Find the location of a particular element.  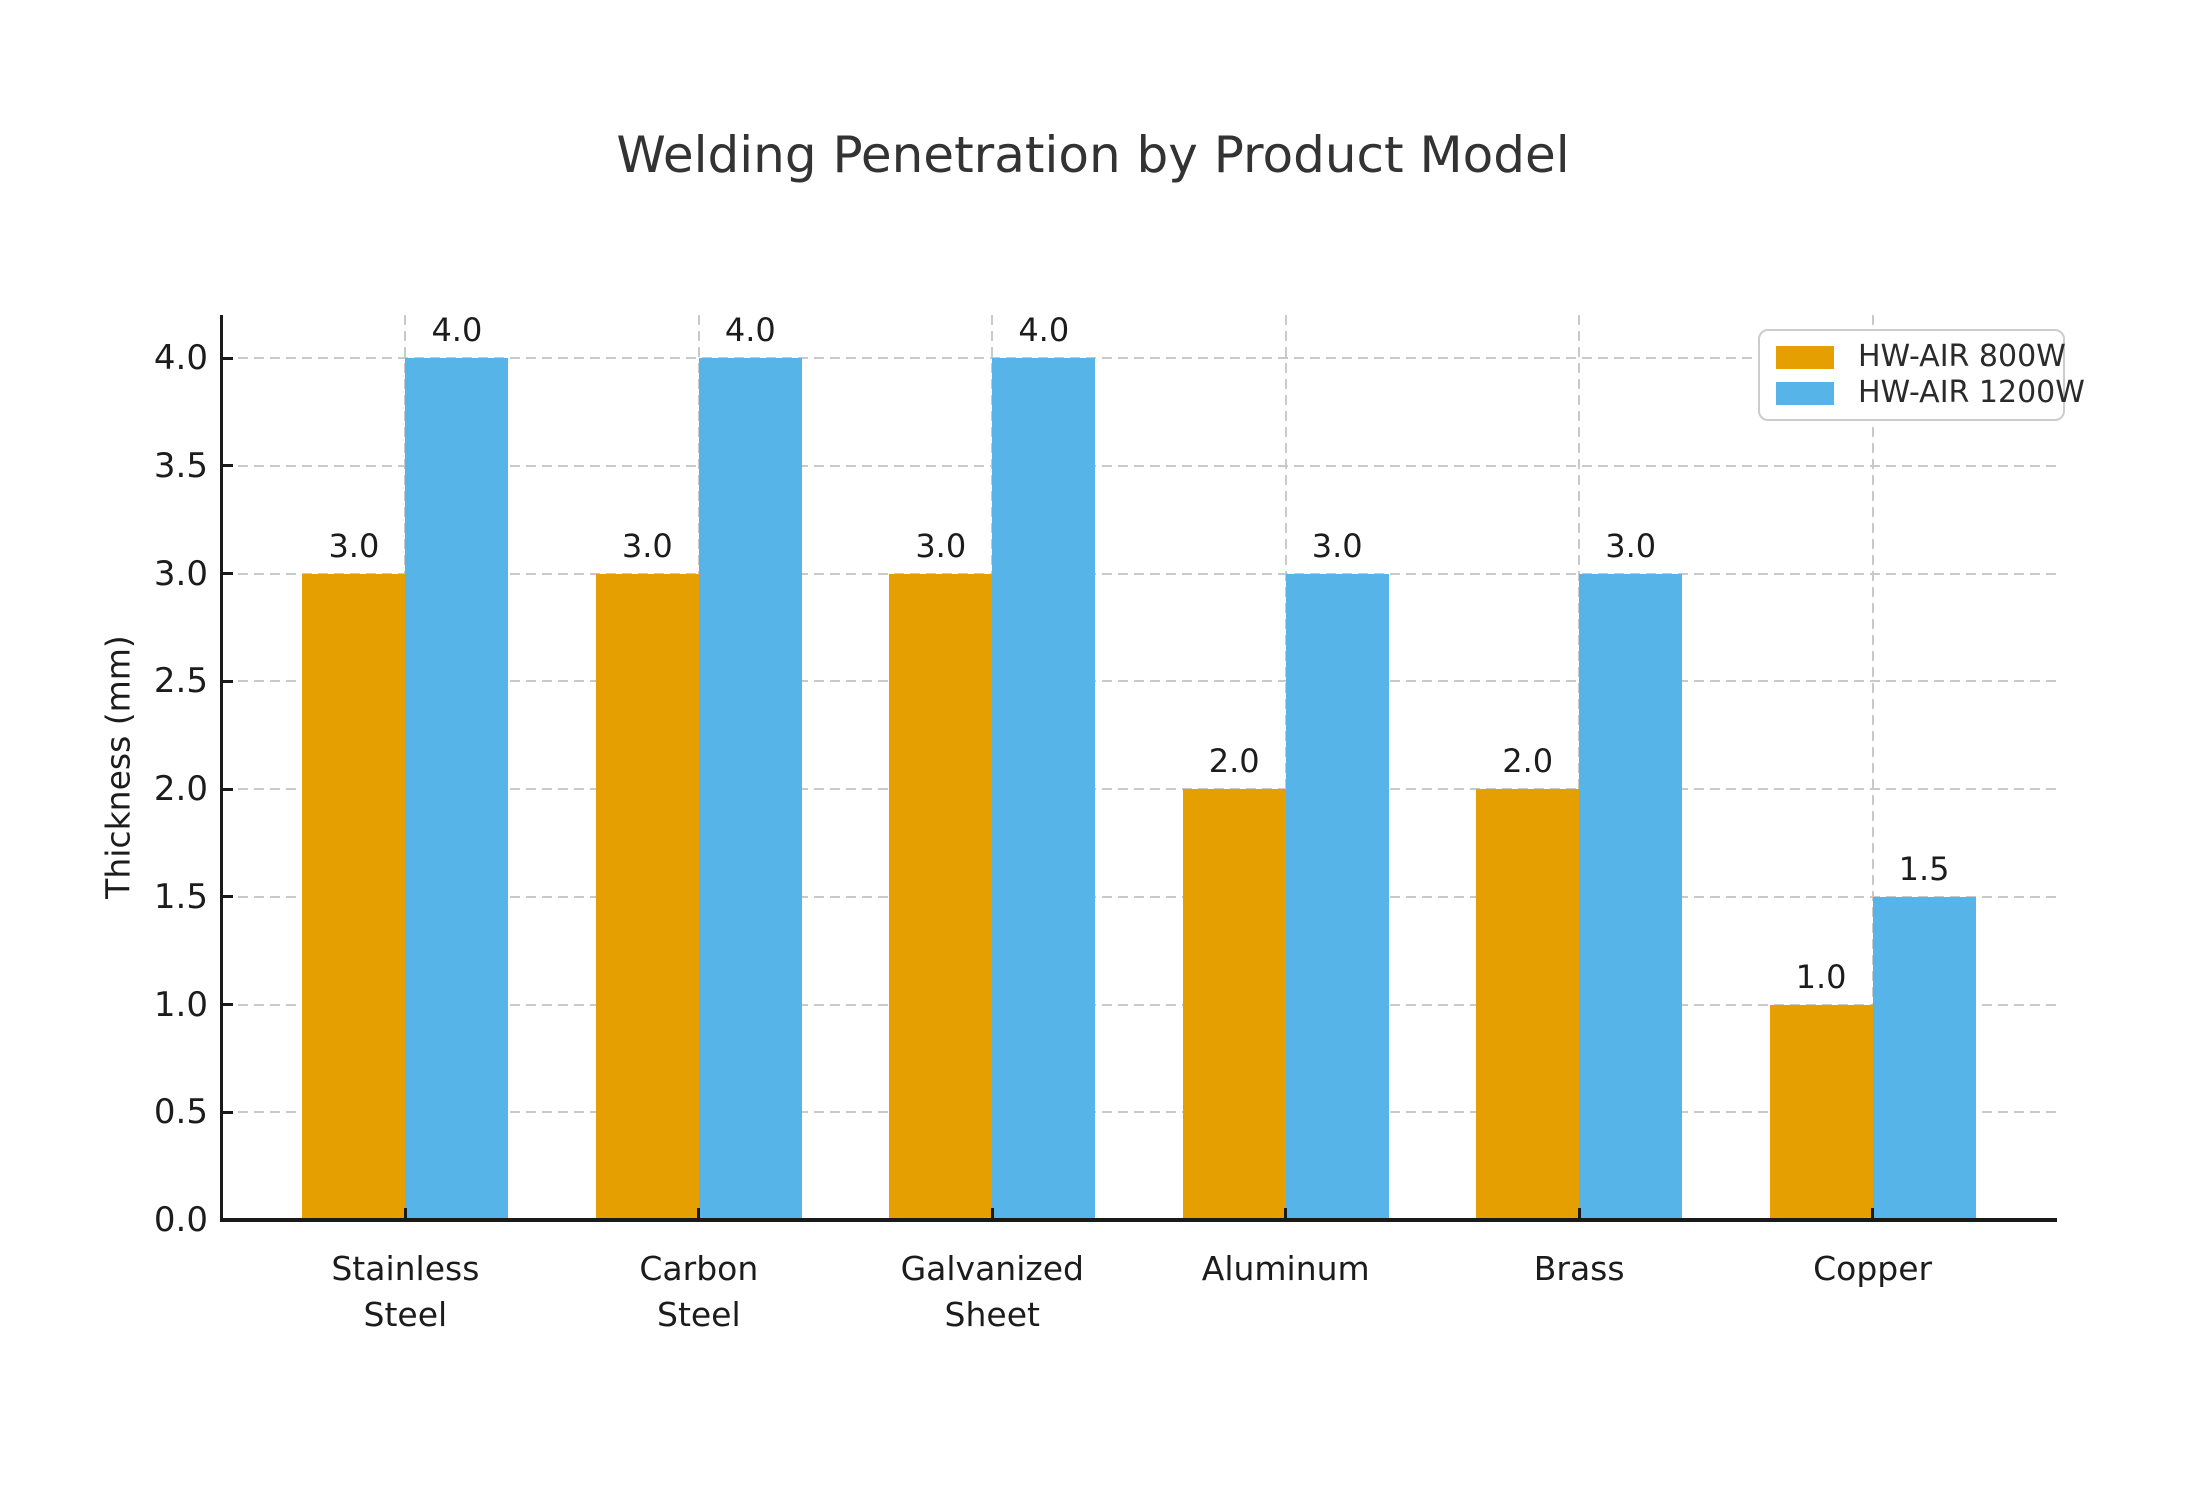

gridline-vertical is located at coordinates (1872, 767).